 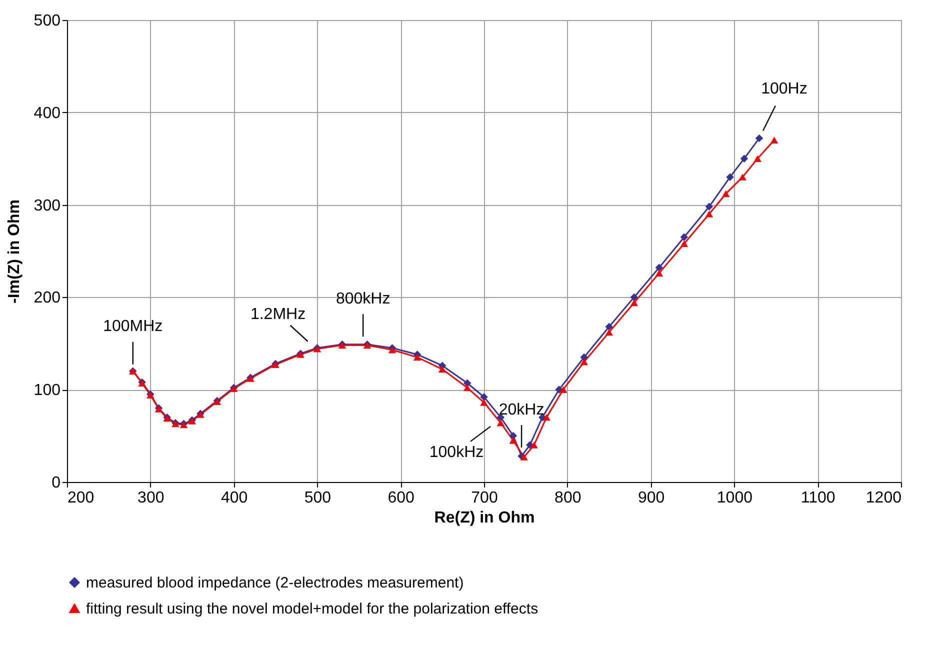 I want to click on x-tick-label: 200, so click(x=81, y=498).